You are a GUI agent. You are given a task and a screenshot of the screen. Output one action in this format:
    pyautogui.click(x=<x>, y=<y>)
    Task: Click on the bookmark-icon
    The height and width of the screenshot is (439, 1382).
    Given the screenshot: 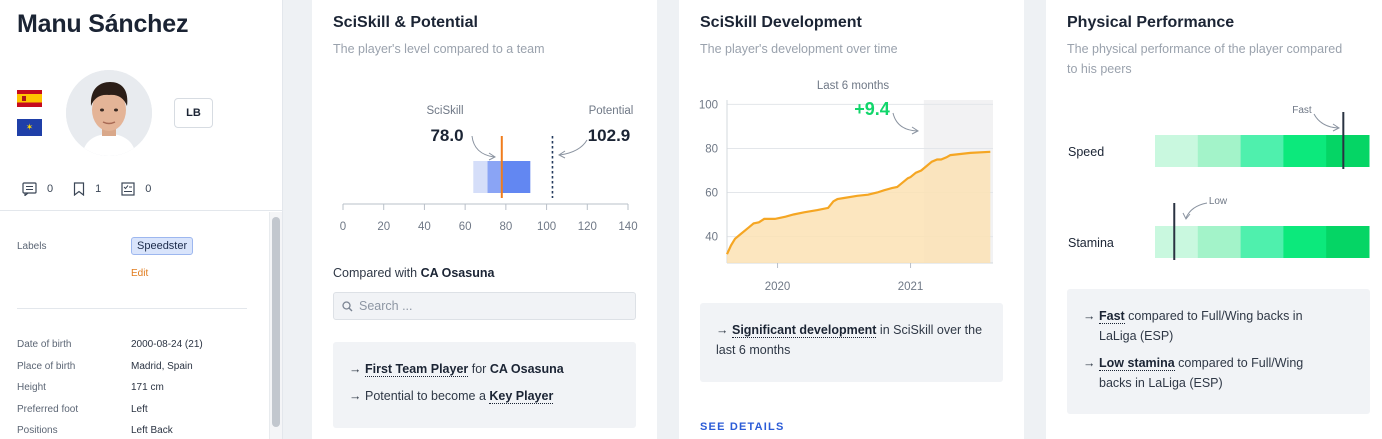 What is the action you would take?
    pyautogui.click(x=79, y=189)
    